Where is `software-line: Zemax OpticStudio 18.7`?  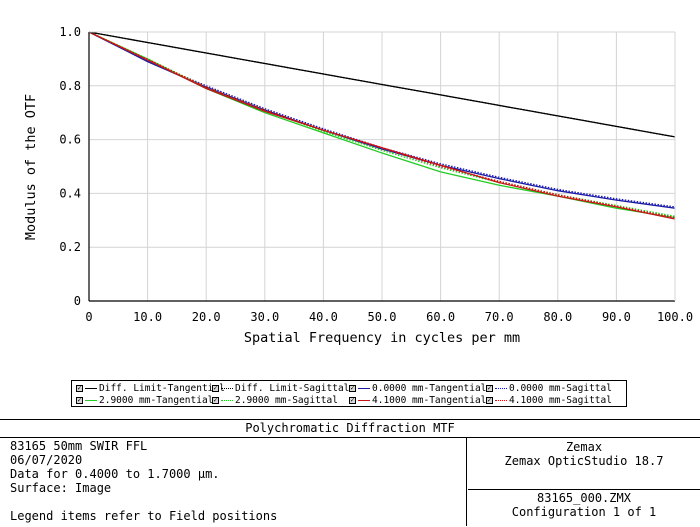 software-line: Zemax OpticStudio 18.7 is located at coordinates (584, 461).